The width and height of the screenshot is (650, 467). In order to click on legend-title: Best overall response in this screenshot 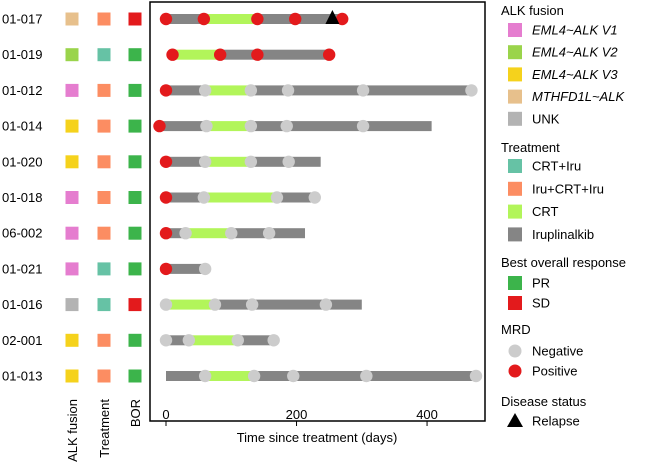, I will do `click(563, 262)`.